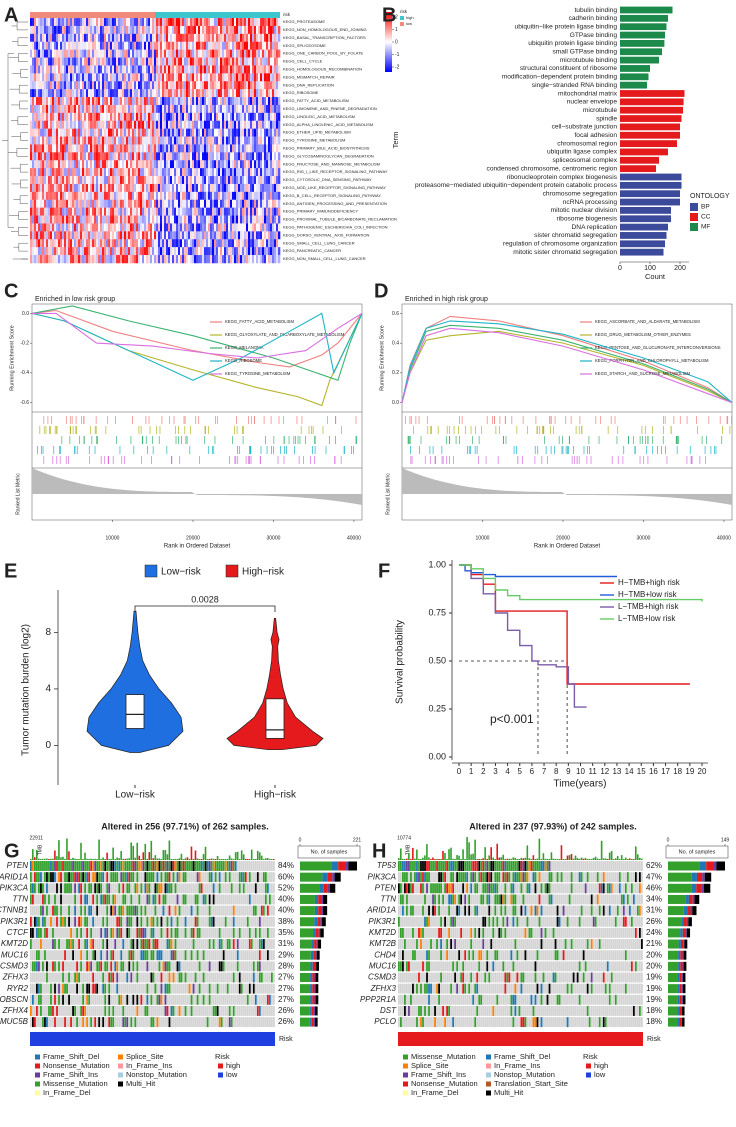 This screenshot has height=1127, width=736. I want to click on legend-label: CC, so click(706, 217).